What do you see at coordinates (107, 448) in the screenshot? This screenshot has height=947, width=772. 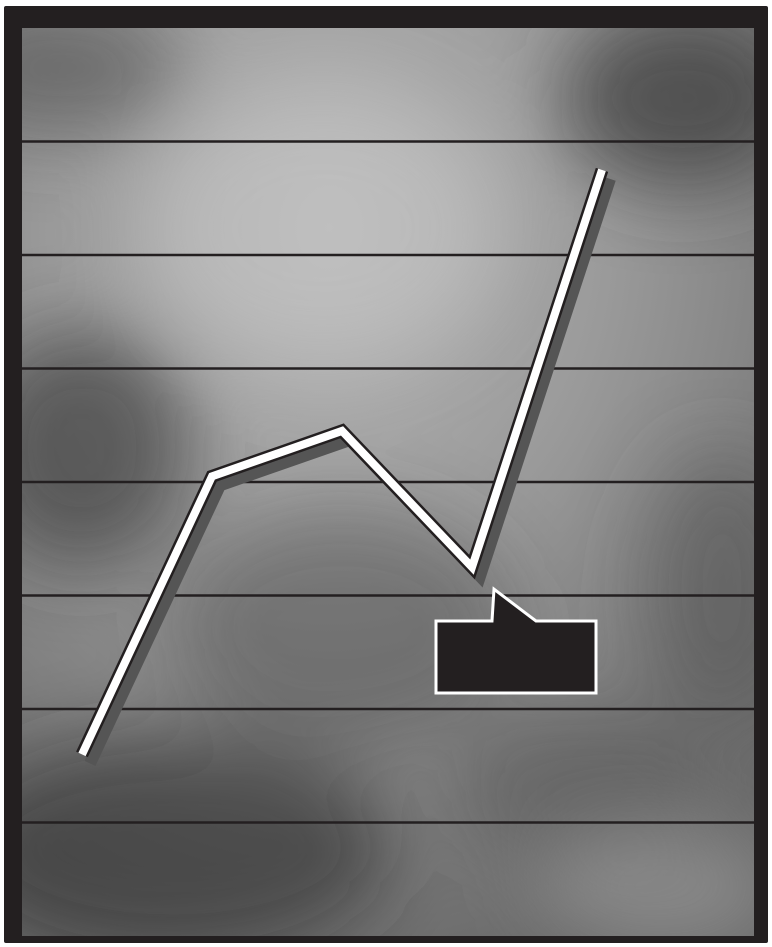 I see `dark-patch-left` at bounding box center [107, 448].